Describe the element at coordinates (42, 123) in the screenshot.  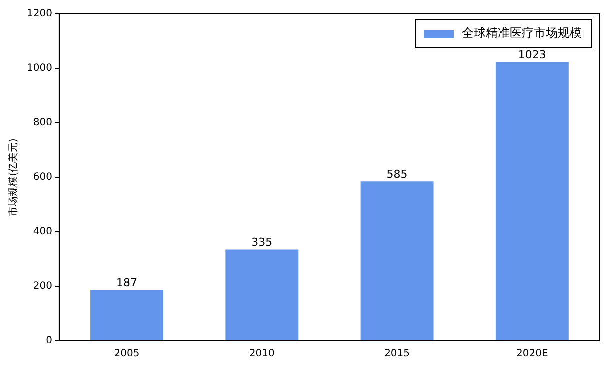
I see `y-tick-label: 800` at that location.